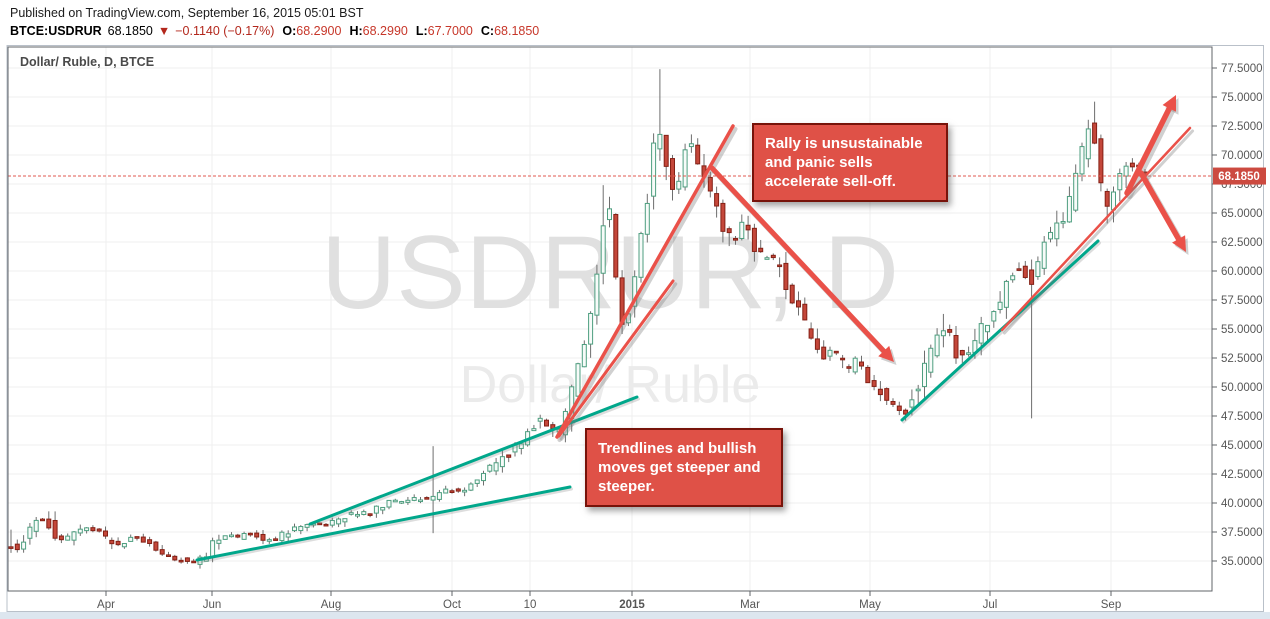  What do you see at coordinates (1242, 69) in the screenshot?
I see `price-tick-label: 77.5000` at bounding box center [1242, 69].